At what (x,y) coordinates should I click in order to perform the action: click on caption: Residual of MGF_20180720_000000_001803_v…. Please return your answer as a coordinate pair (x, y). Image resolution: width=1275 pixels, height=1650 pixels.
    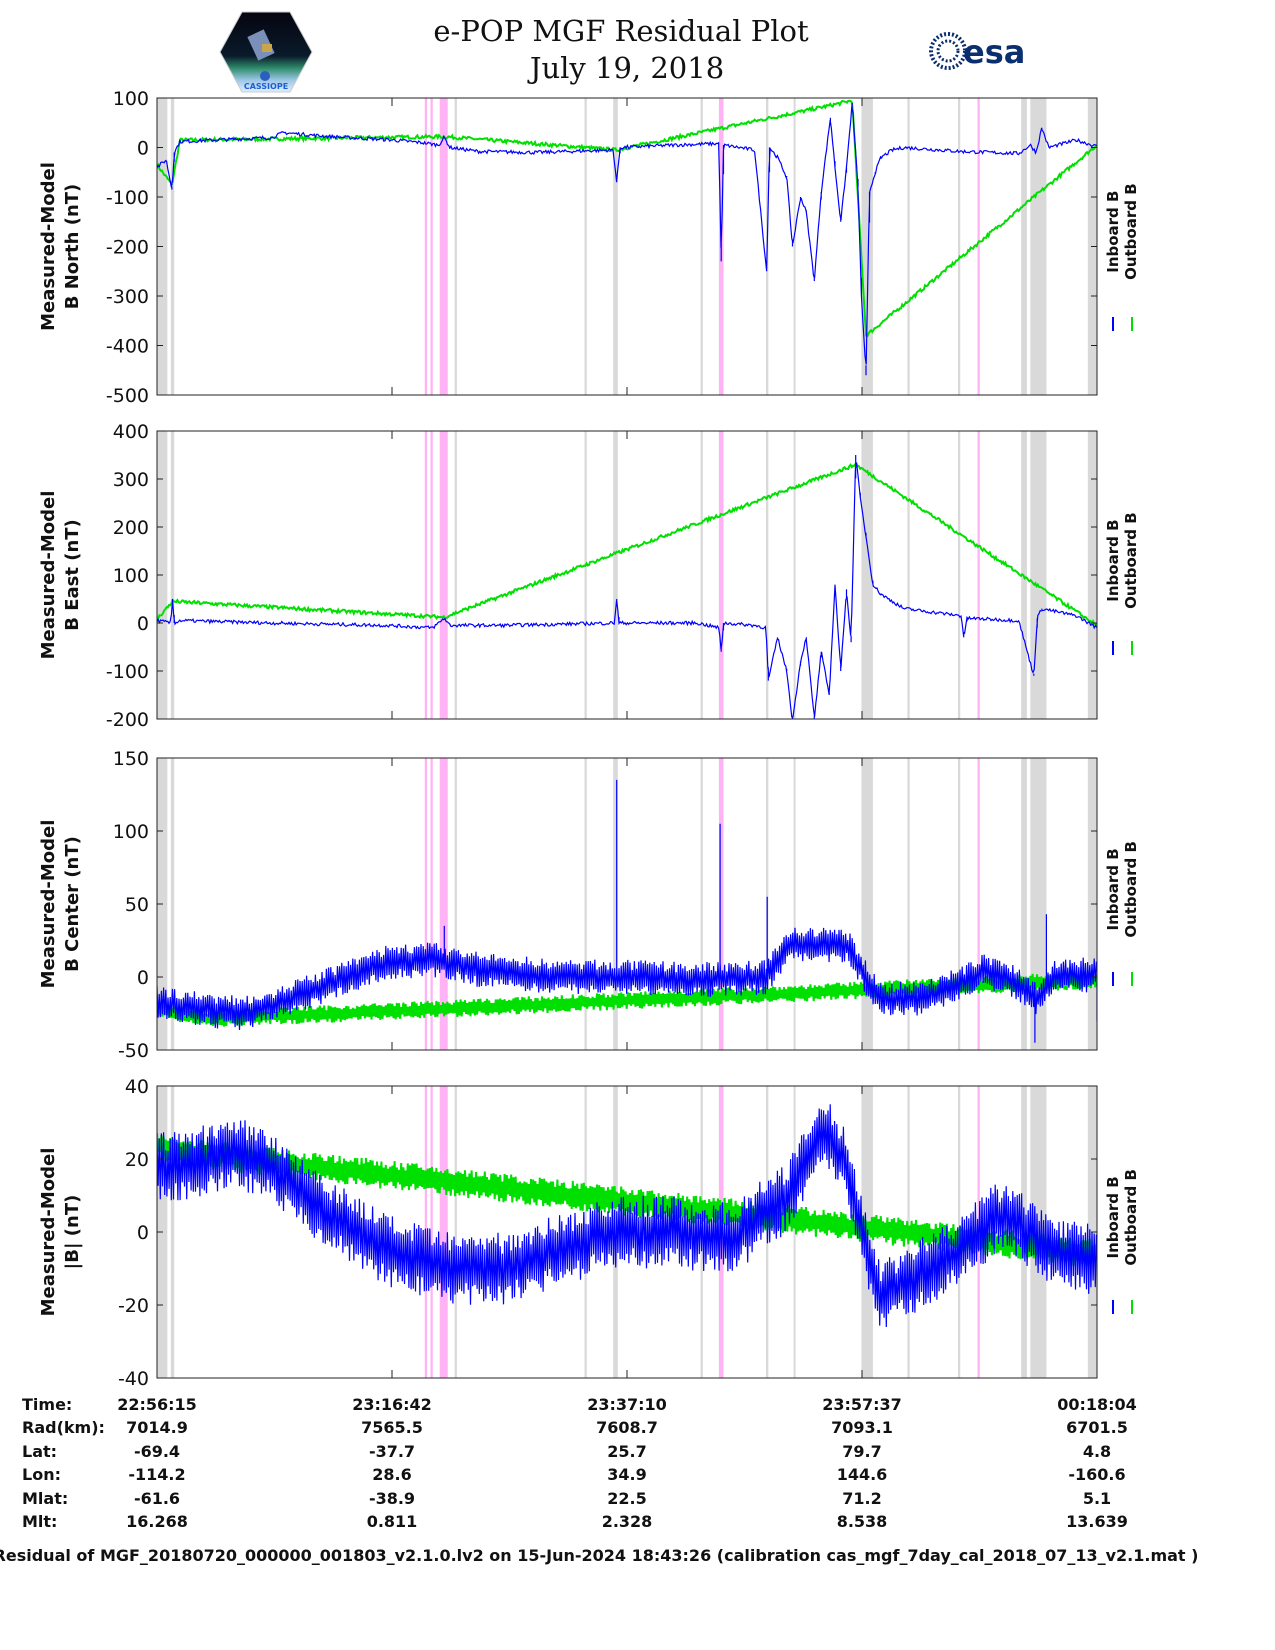
    Looking at the image, I should click on (599, 1555).